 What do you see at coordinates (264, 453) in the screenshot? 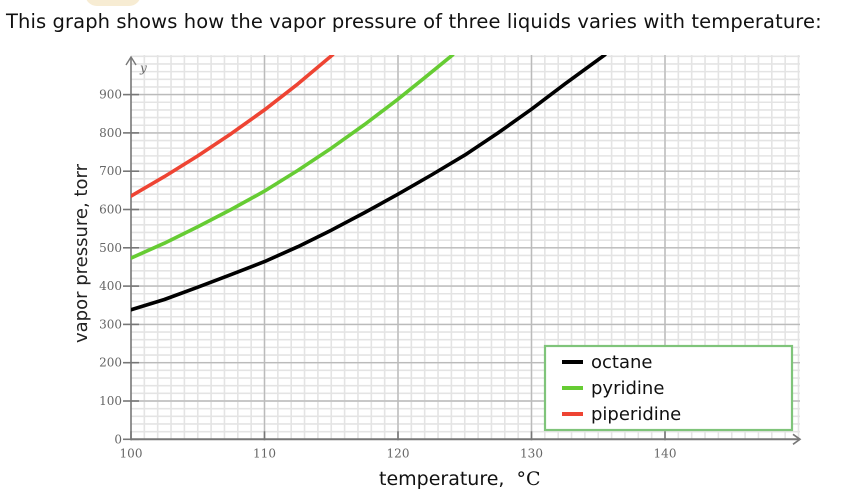
I see `x-tick-label: 110` at bounding box center [264, 453].